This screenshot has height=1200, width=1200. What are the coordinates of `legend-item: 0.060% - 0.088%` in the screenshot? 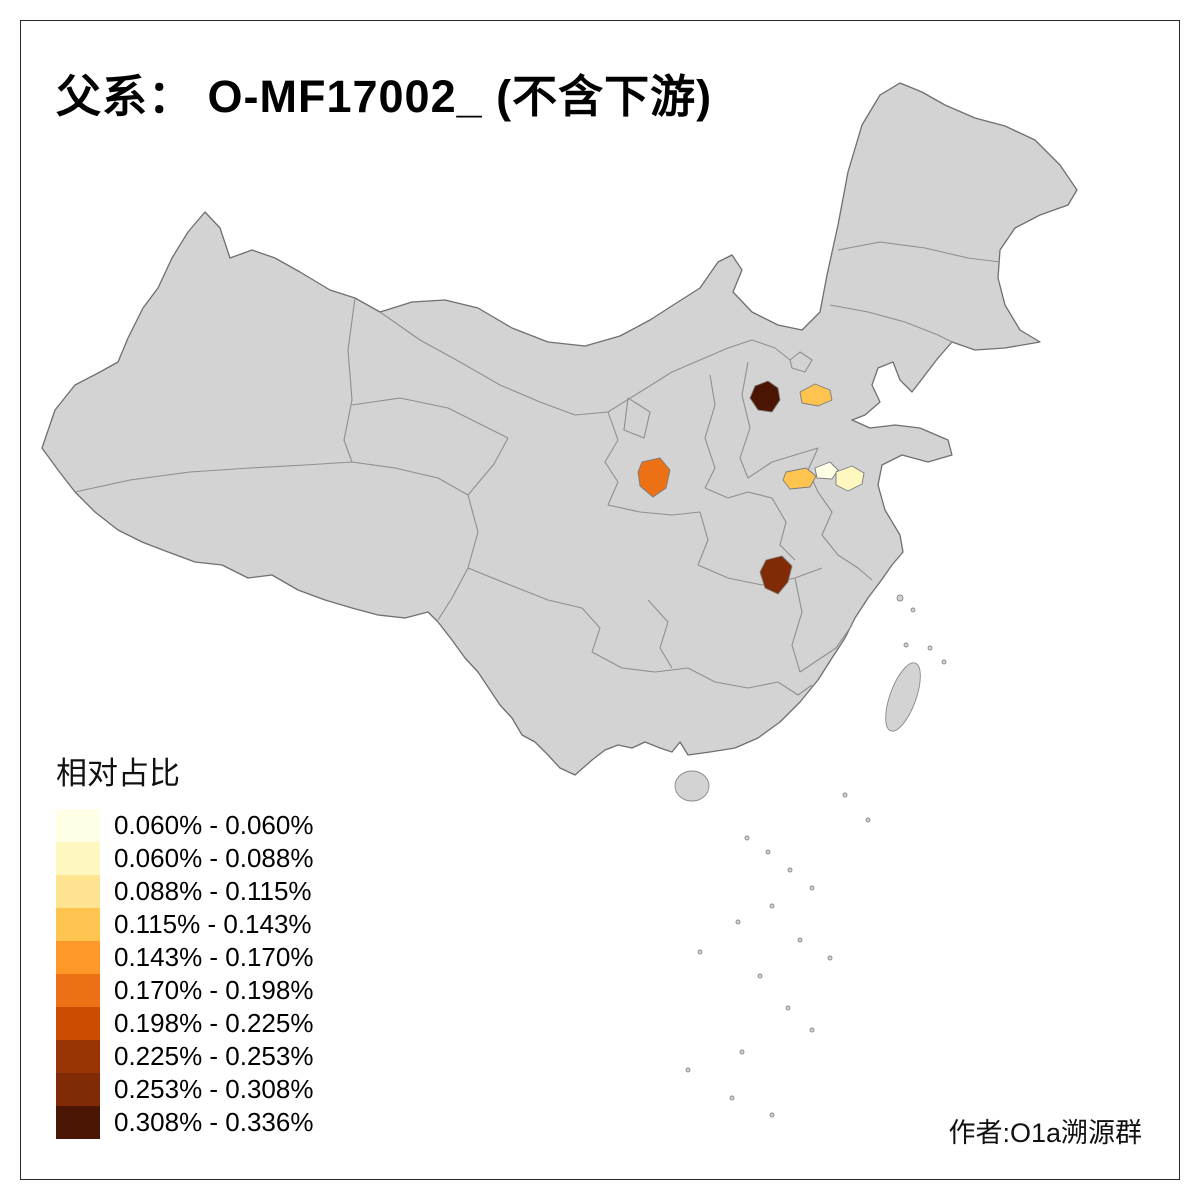 It's located at (184, 858).